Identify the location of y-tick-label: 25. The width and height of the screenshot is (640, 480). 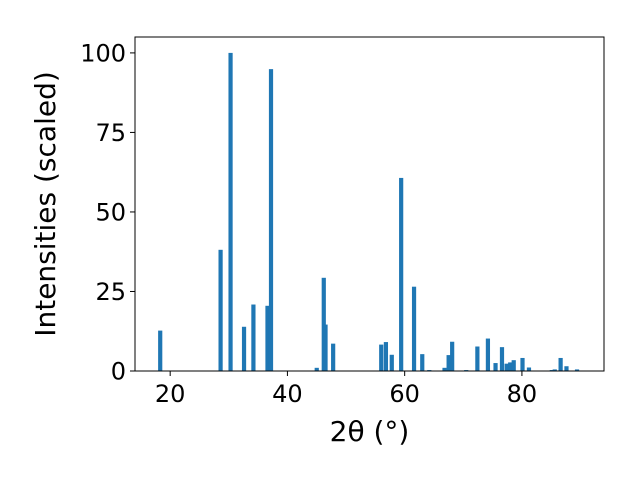
(110, 292).